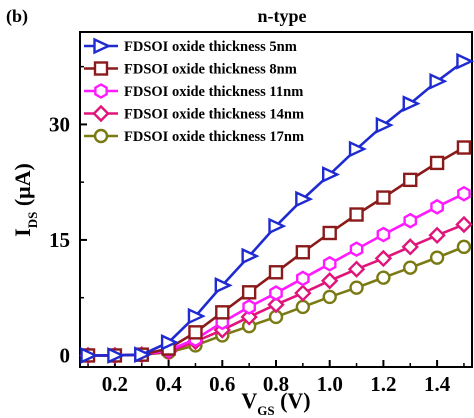 This screenshot has height=418, width=474. Describe the element at coordinates (17, 16) in the screenshot. I see `panel-label: (b)` at that location.